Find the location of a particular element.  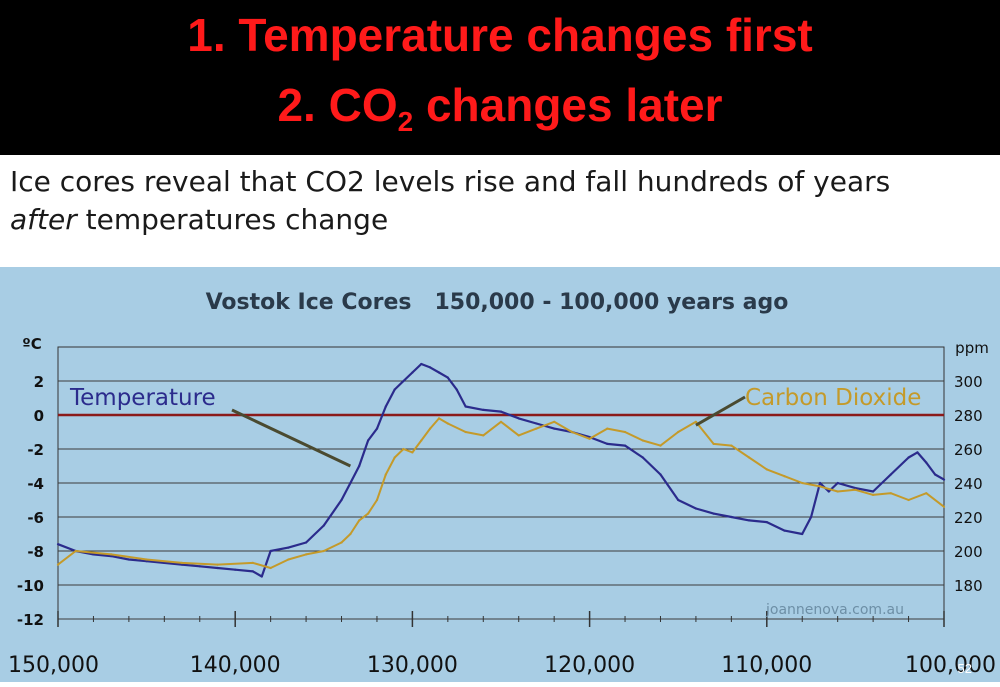

right-axis-unit: ppm is located at coordinates (972, 348).